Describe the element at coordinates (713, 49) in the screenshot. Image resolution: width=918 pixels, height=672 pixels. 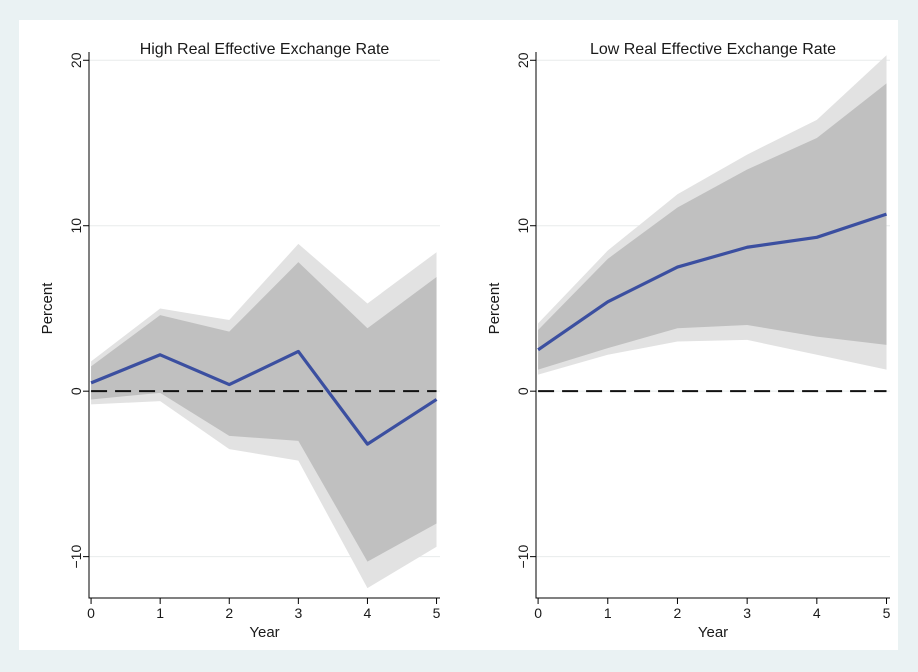
I see `panel-title: Low Real Effective Exchange Rate` at that location.